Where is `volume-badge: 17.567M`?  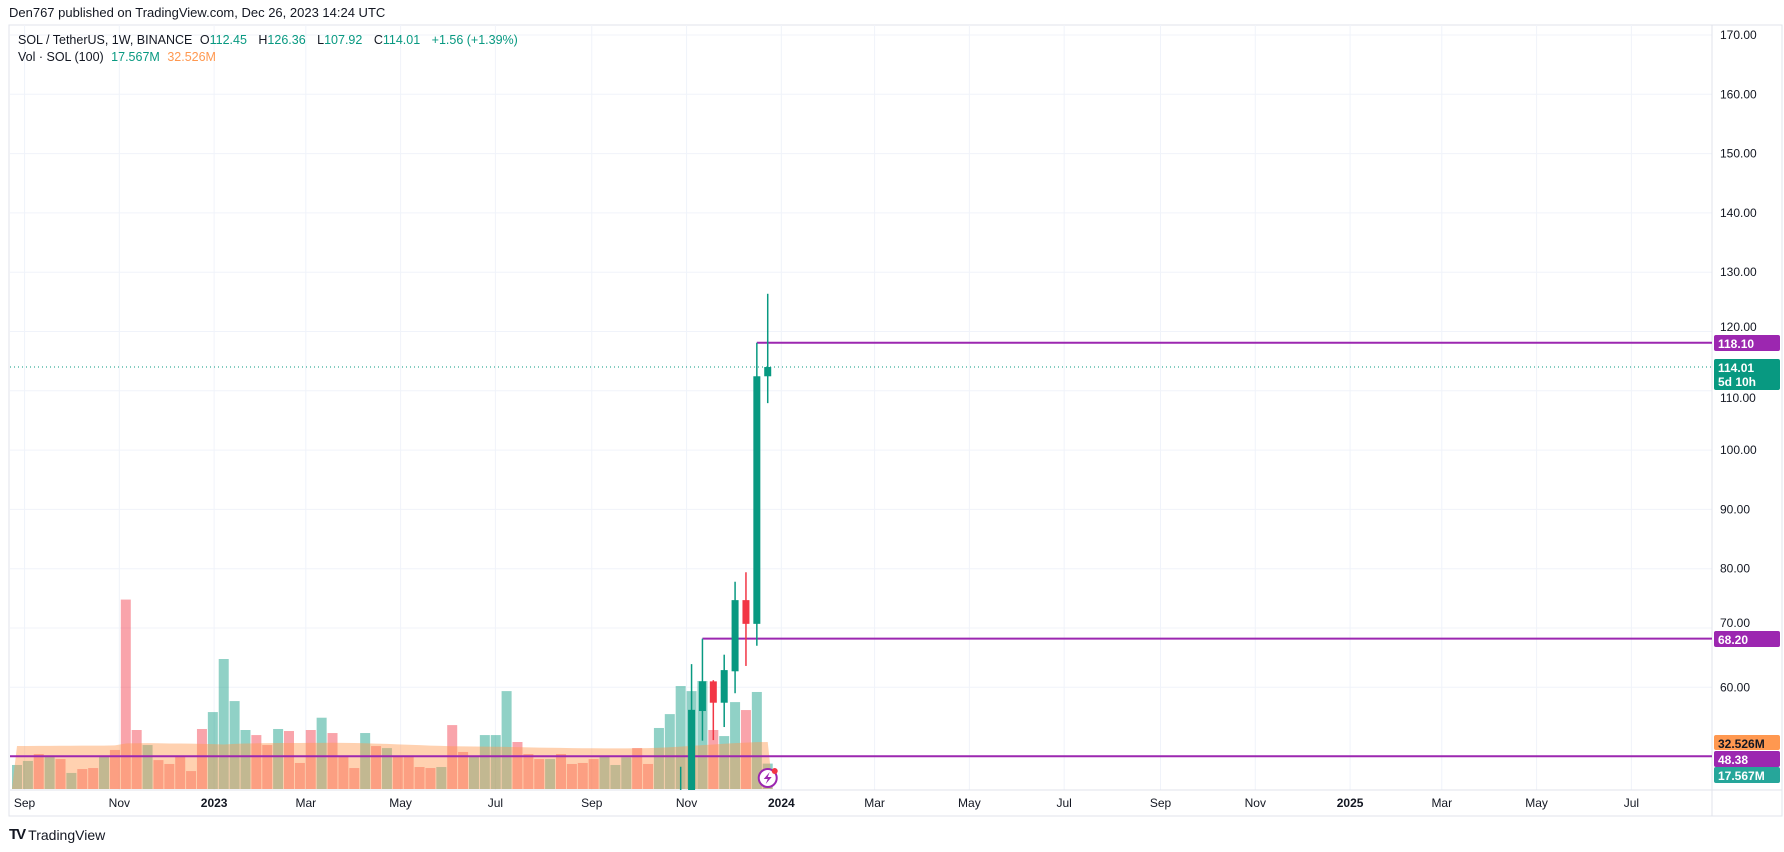 volume-badge: 17.567M is located at coordinates (1741, 776).